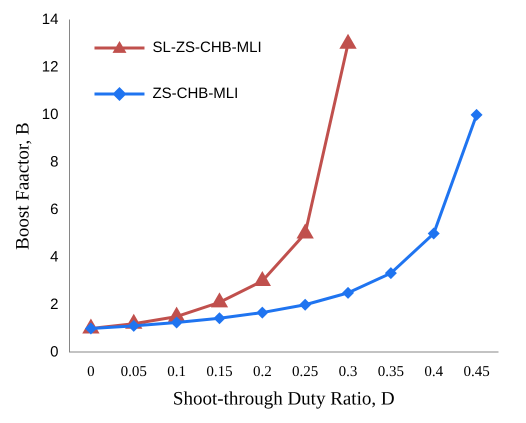  Describe the element at coordinates (391, 372) in the screenshot. I see `x-tick-label: 0.35` at that location.